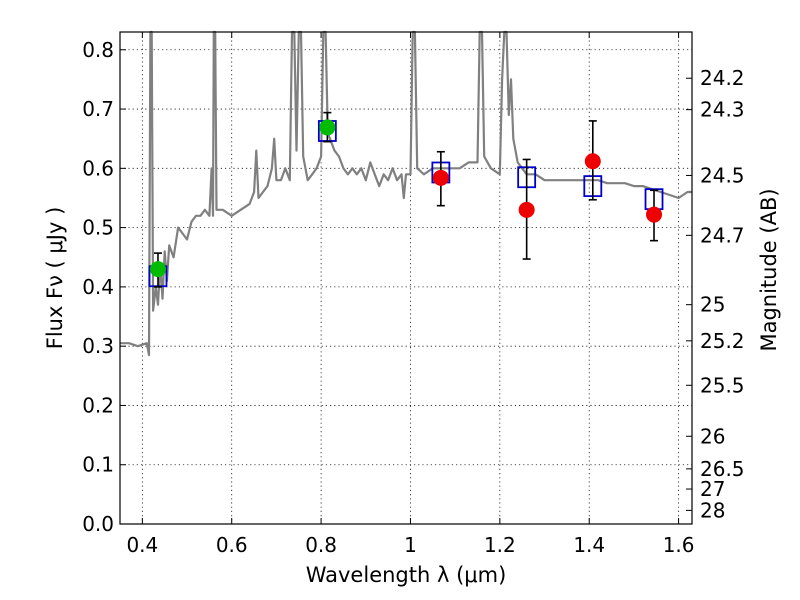  What do you see at coordinates (769, 269) in the screenshot?
I see `right-axis-title: Magnitude (AB)` at bounding box center [769, 269].